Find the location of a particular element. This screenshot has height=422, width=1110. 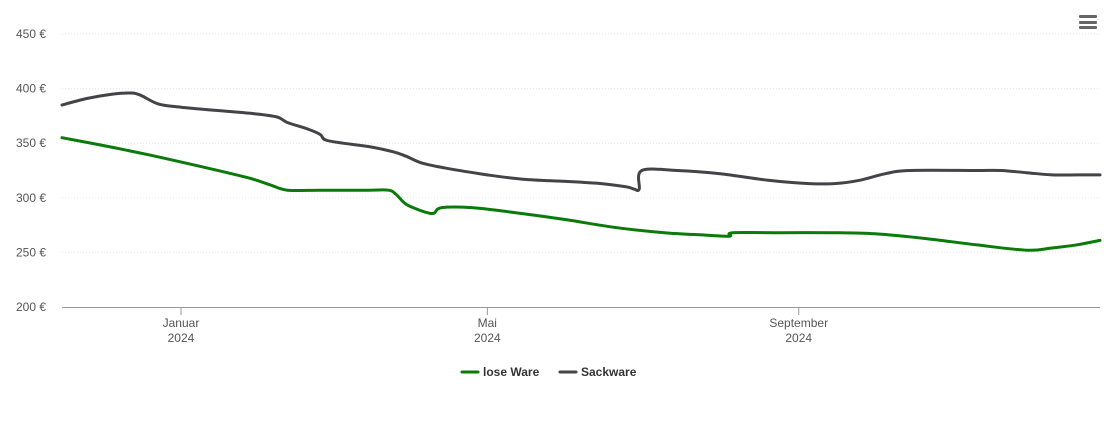

legend-item-lose-ware: lose Ware is located at coordinates (500, 372).